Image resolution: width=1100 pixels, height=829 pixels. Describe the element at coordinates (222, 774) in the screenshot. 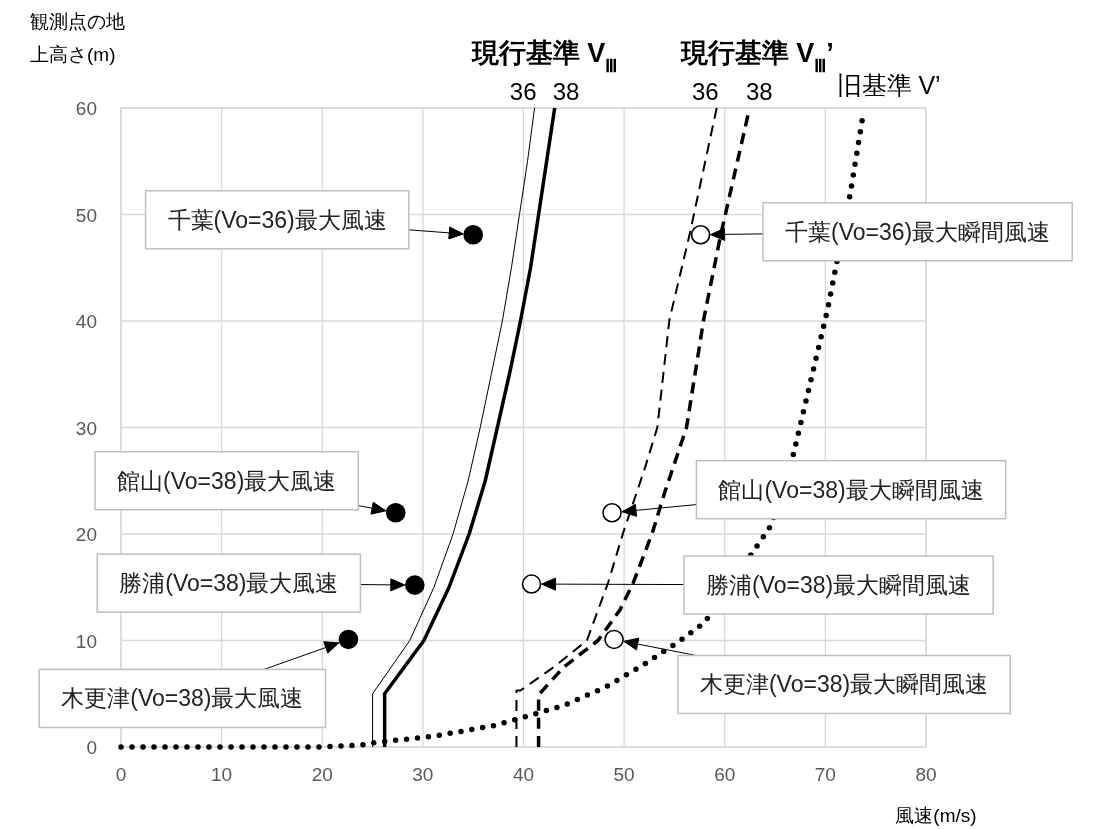

I see `x-tick-label: 10` at that location.